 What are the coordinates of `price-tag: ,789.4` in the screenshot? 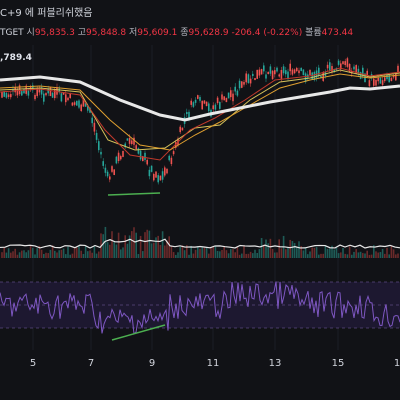 It's located at (16, 58).